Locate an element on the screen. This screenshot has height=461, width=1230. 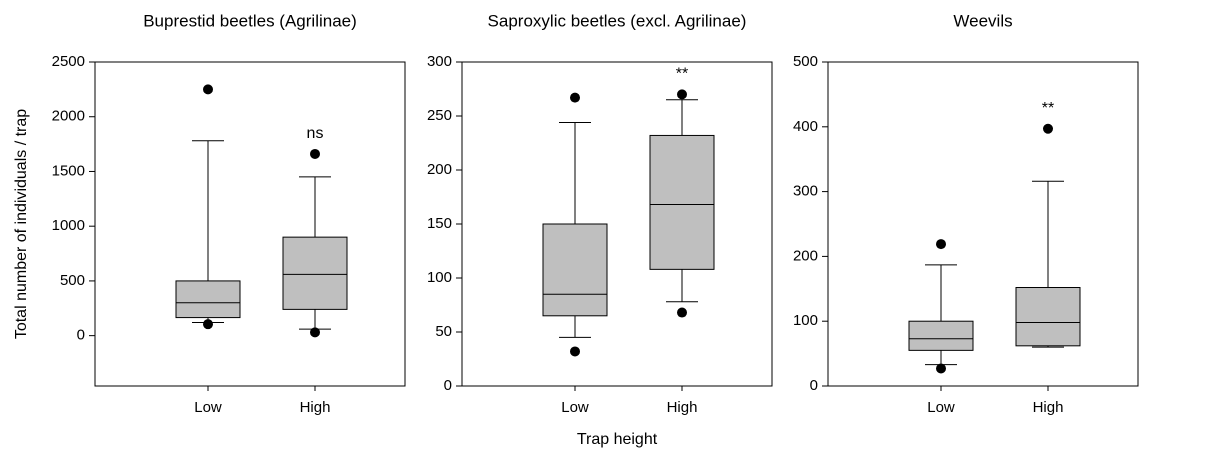
y-tick-label: 150 is located at coordinates (439, 223).